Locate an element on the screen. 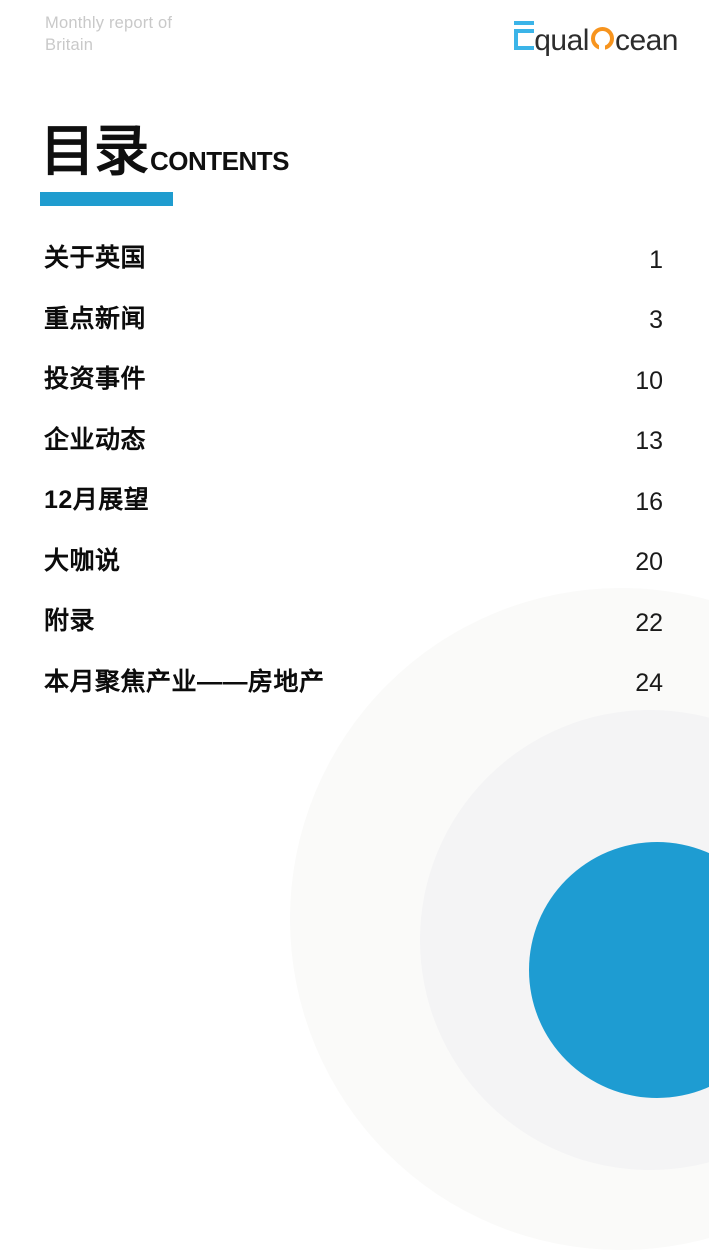 This screenshot has width=709, height=1250. toc-item: 企业动态 13 is located at coordinates (353, 438).